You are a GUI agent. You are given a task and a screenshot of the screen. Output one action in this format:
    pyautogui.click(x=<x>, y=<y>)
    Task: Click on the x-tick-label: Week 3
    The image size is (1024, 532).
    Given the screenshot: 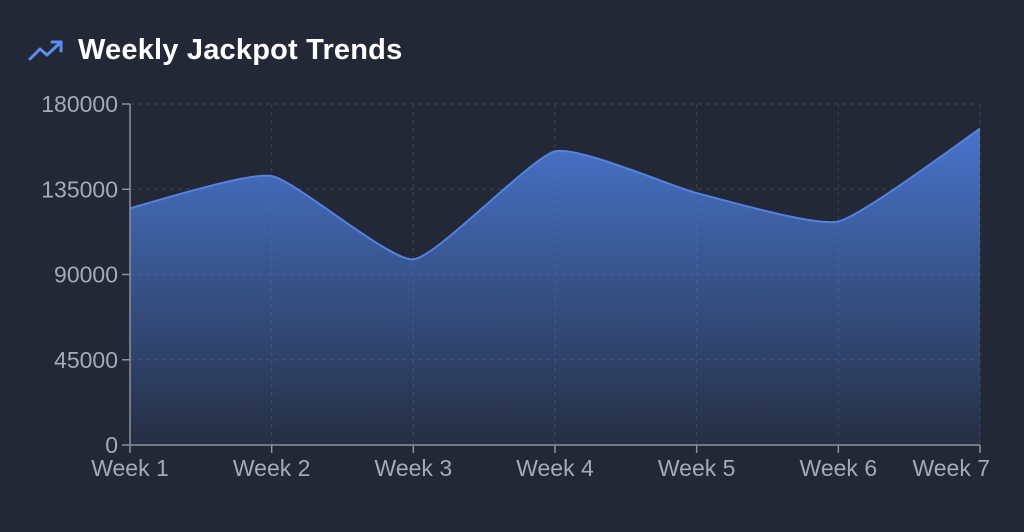 What is the action you would take?
    pyautogui.click(x=414, y=468)
    